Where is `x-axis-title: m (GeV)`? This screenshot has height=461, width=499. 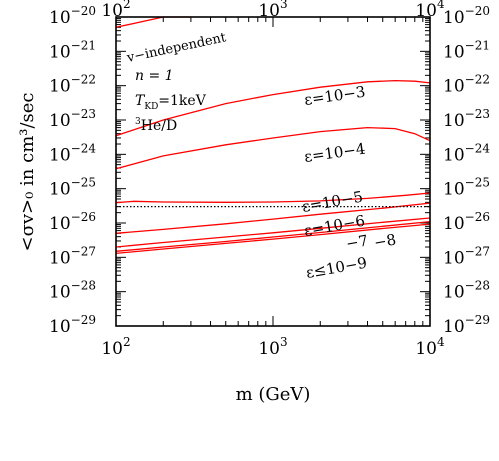 x-axis-title: m (GeV) is located at coordinates (273, 394).